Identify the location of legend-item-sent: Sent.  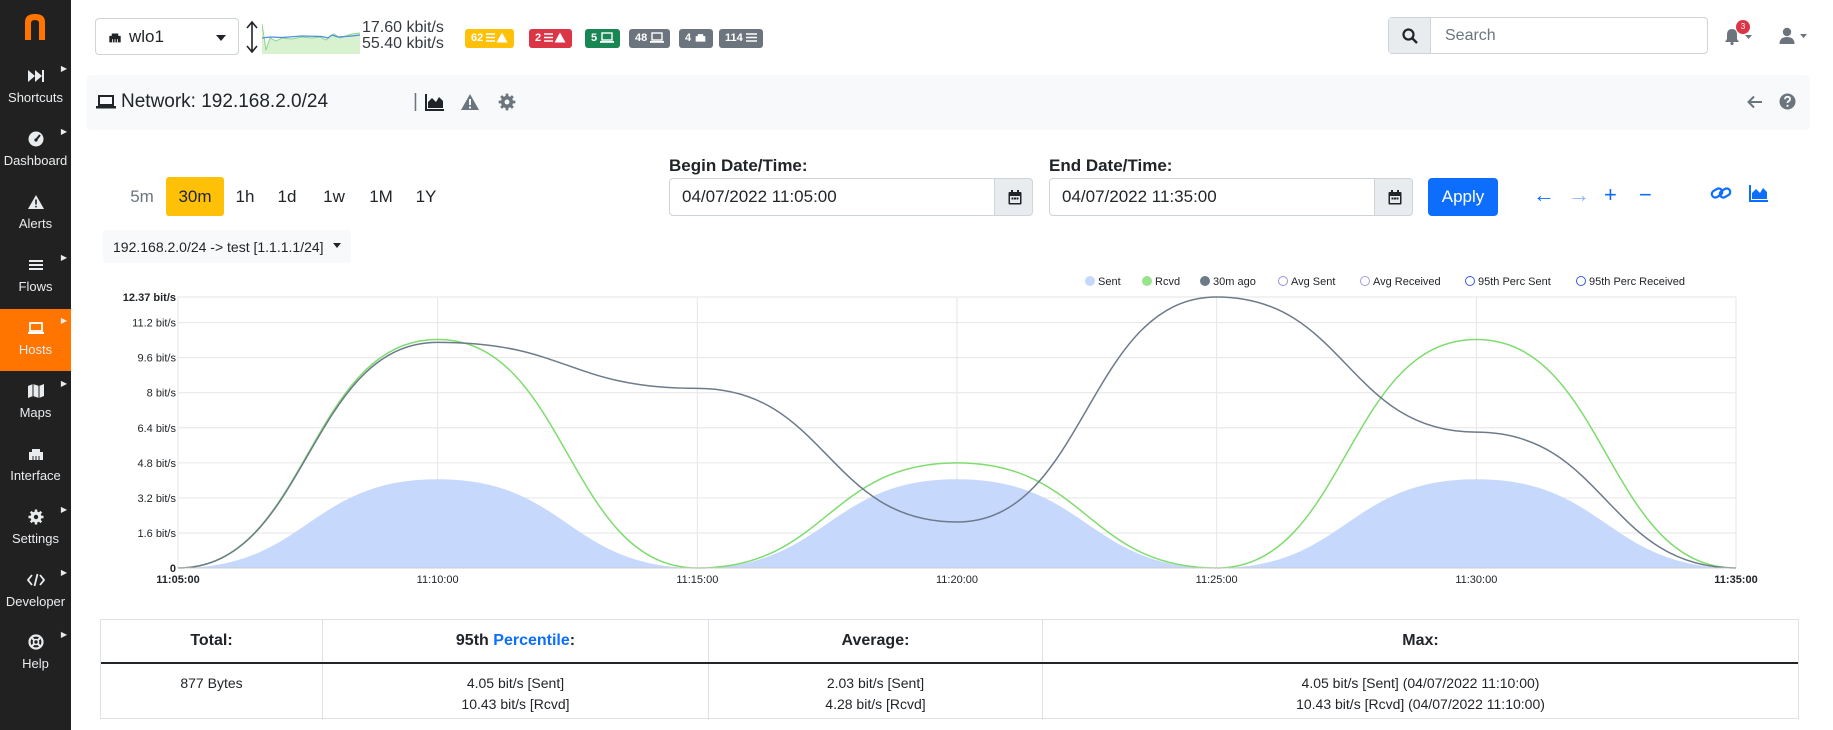
(1103, 282).